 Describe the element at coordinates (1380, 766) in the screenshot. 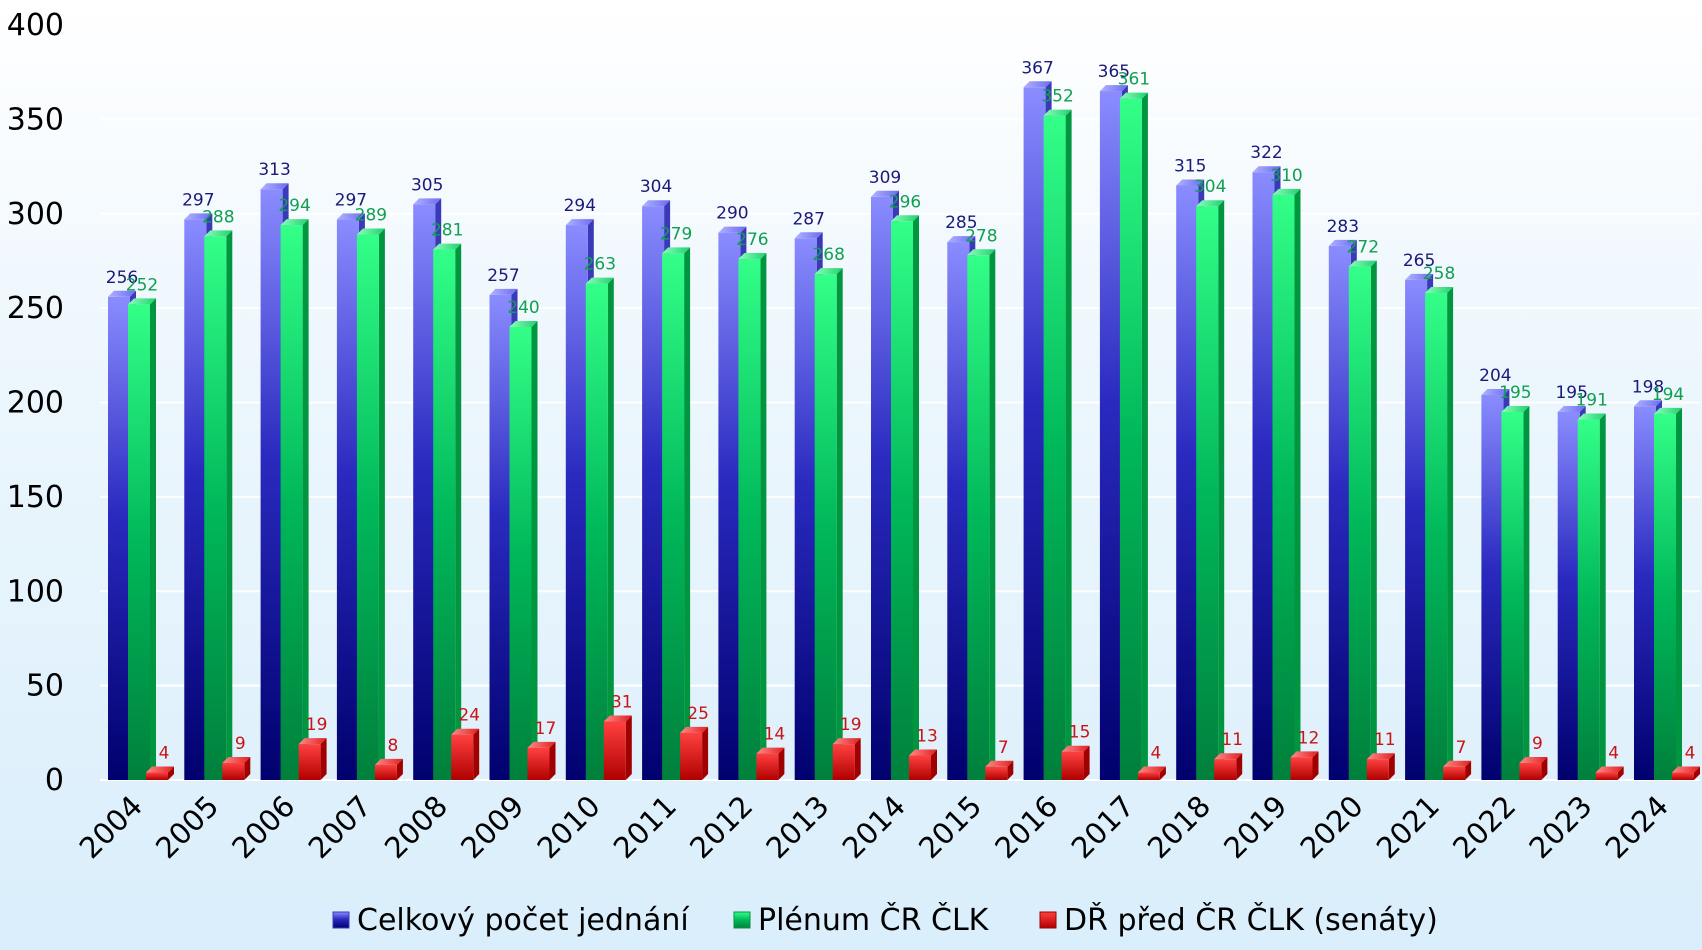

I see `bar-dr-2020` at that location.